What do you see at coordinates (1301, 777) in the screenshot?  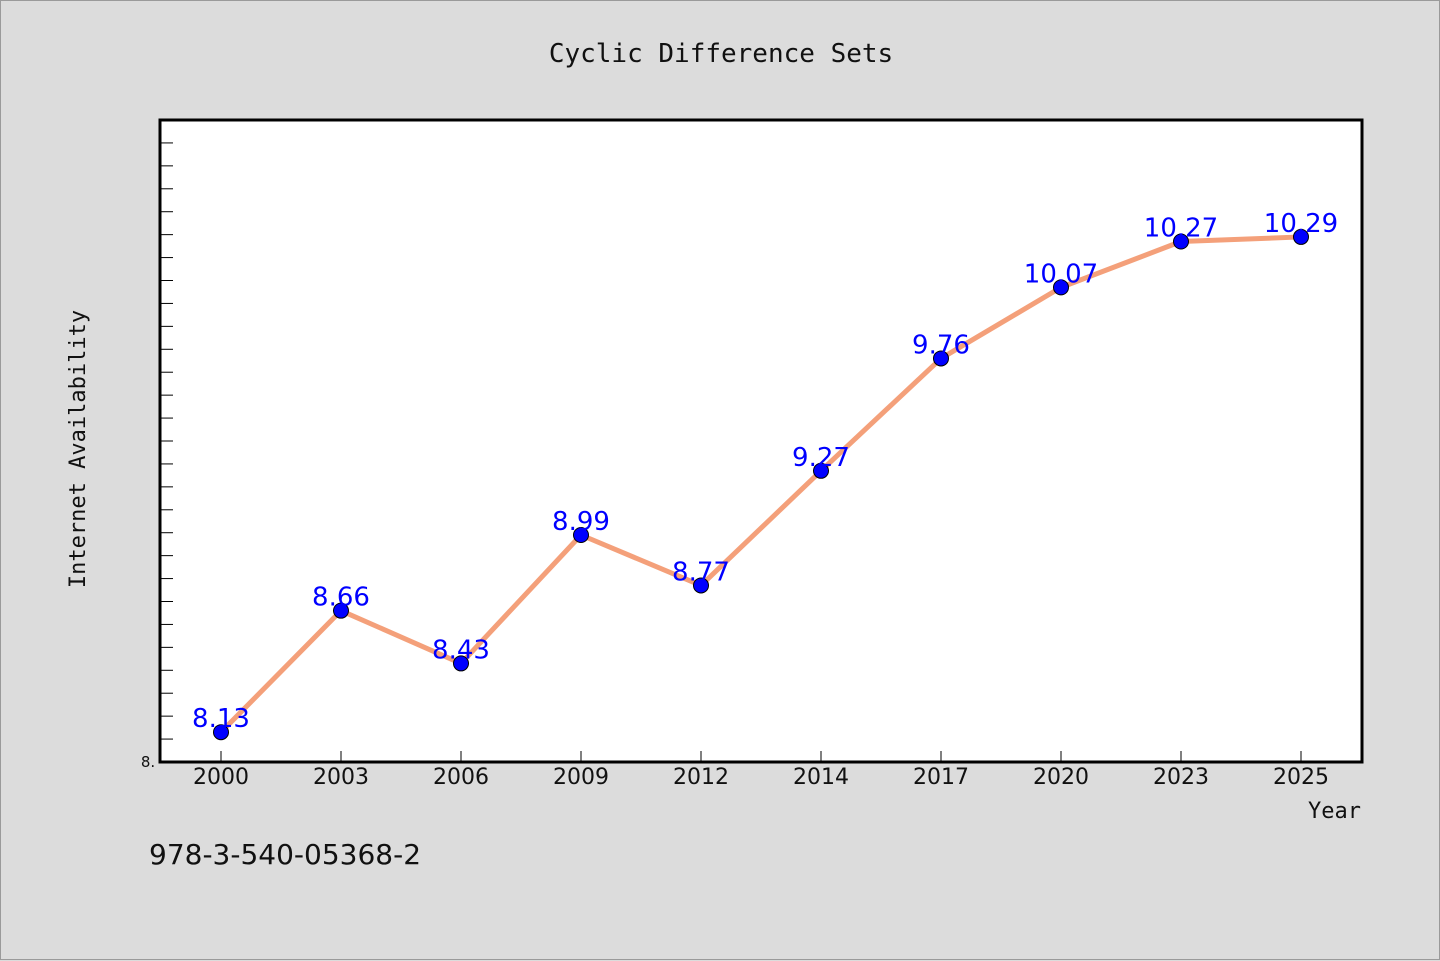 I see `x-tick-label: 2025` at bounding box center [1301, 777].